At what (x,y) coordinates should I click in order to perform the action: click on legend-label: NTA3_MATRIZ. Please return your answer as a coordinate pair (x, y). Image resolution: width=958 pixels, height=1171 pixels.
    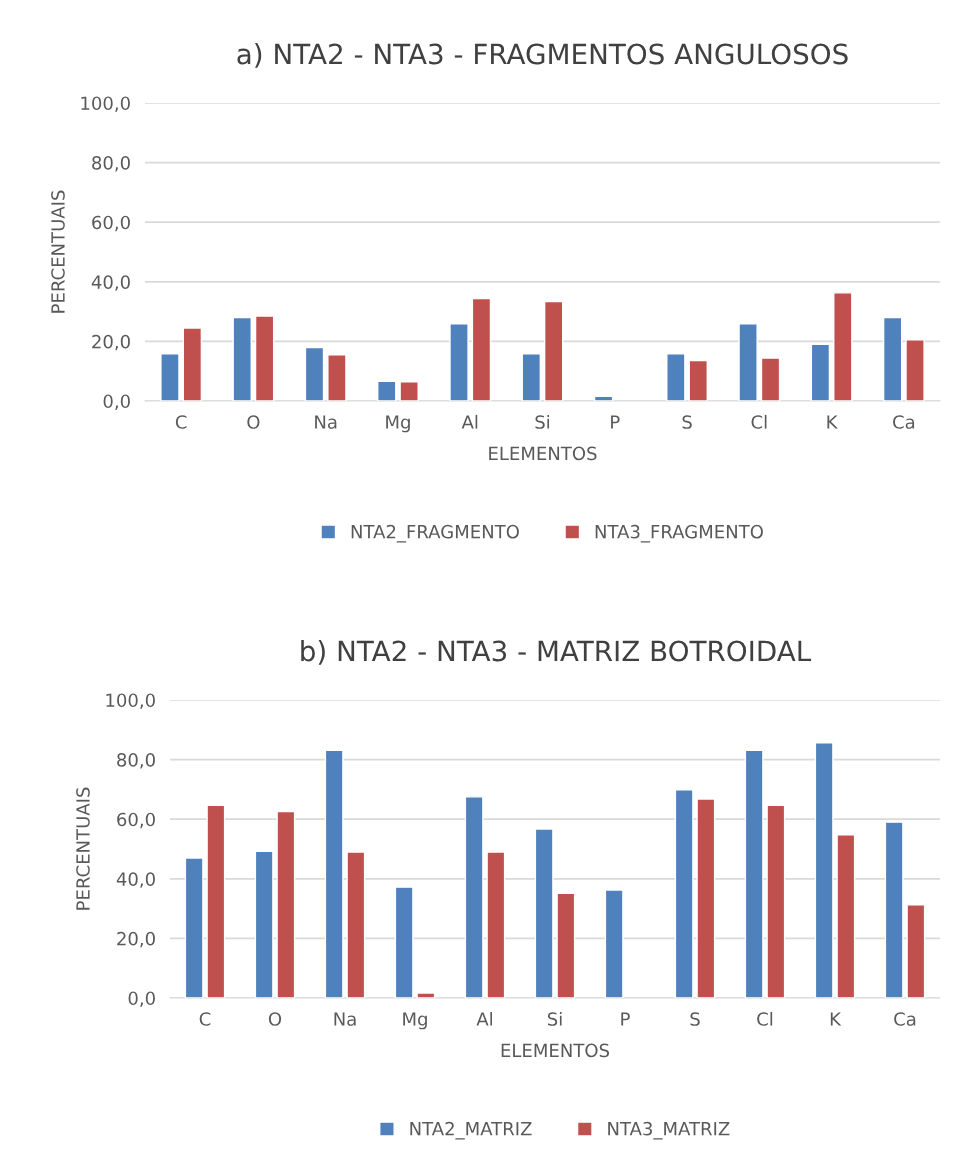
    Looking at the image, I should click on (669, 1130).